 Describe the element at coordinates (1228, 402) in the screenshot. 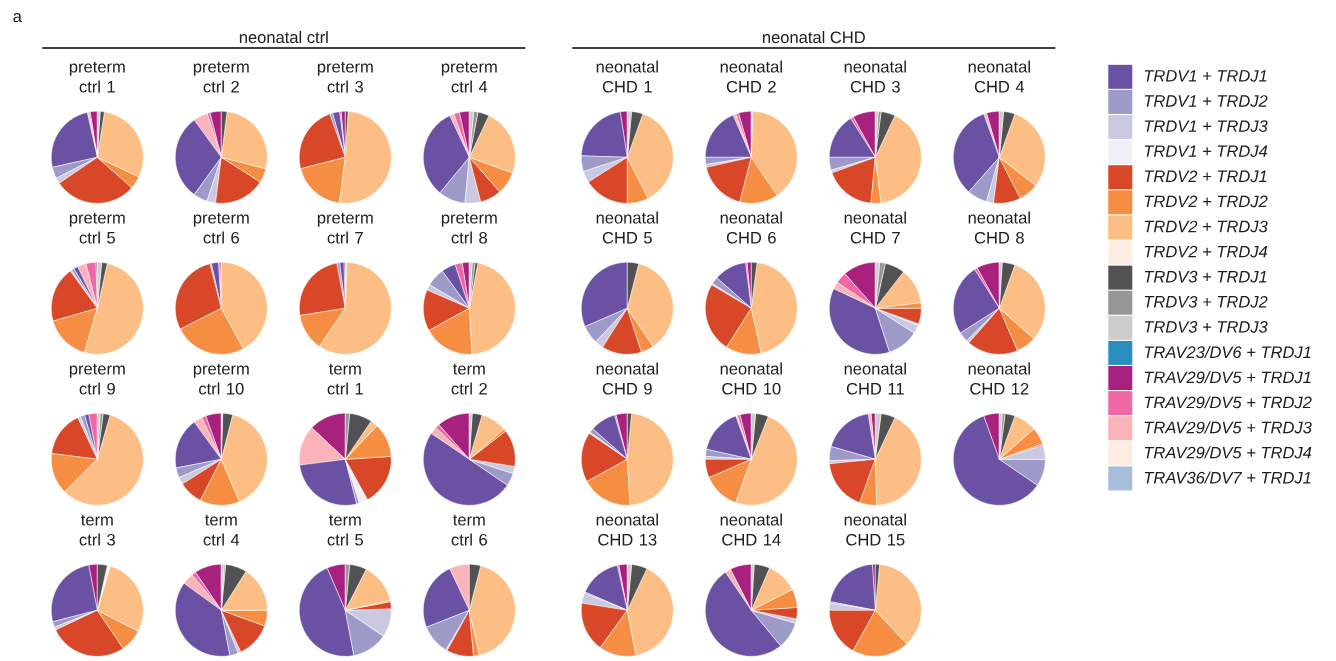

I see `legend-label: TRAV29/DV5 + TRDJ2` at that location.